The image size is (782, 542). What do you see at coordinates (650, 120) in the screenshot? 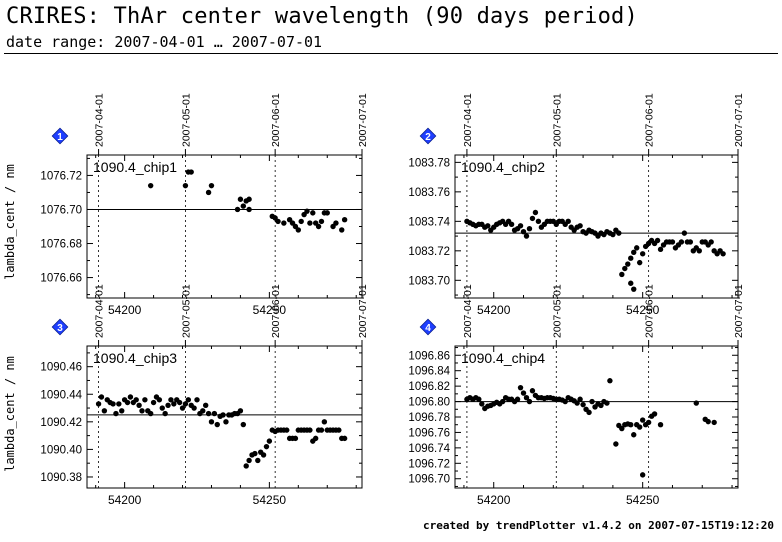
I see `date-marker-label: 2007-06-01` at bounding box center [650, 120].